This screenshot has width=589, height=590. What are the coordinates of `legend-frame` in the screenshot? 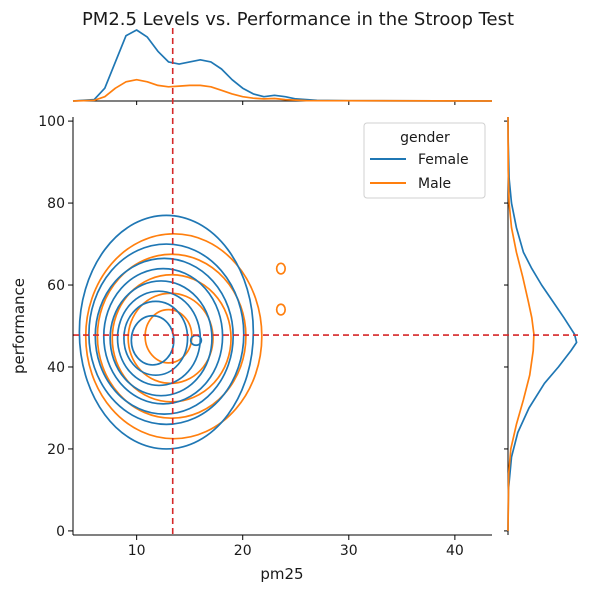 It's located at (424, 160).